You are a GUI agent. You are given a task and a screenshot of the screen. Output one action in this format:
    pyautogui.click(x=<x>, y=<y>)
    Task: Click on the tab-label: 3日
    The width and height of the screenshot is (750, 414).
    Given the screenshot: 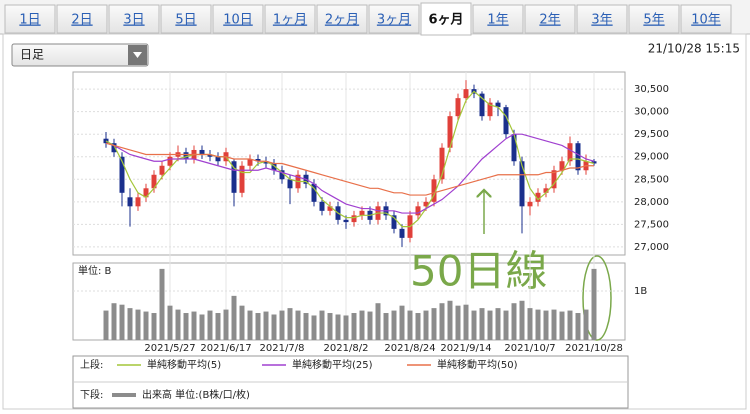 What is the action you would take?
    pyautogui.click(x=133, y=20)
    